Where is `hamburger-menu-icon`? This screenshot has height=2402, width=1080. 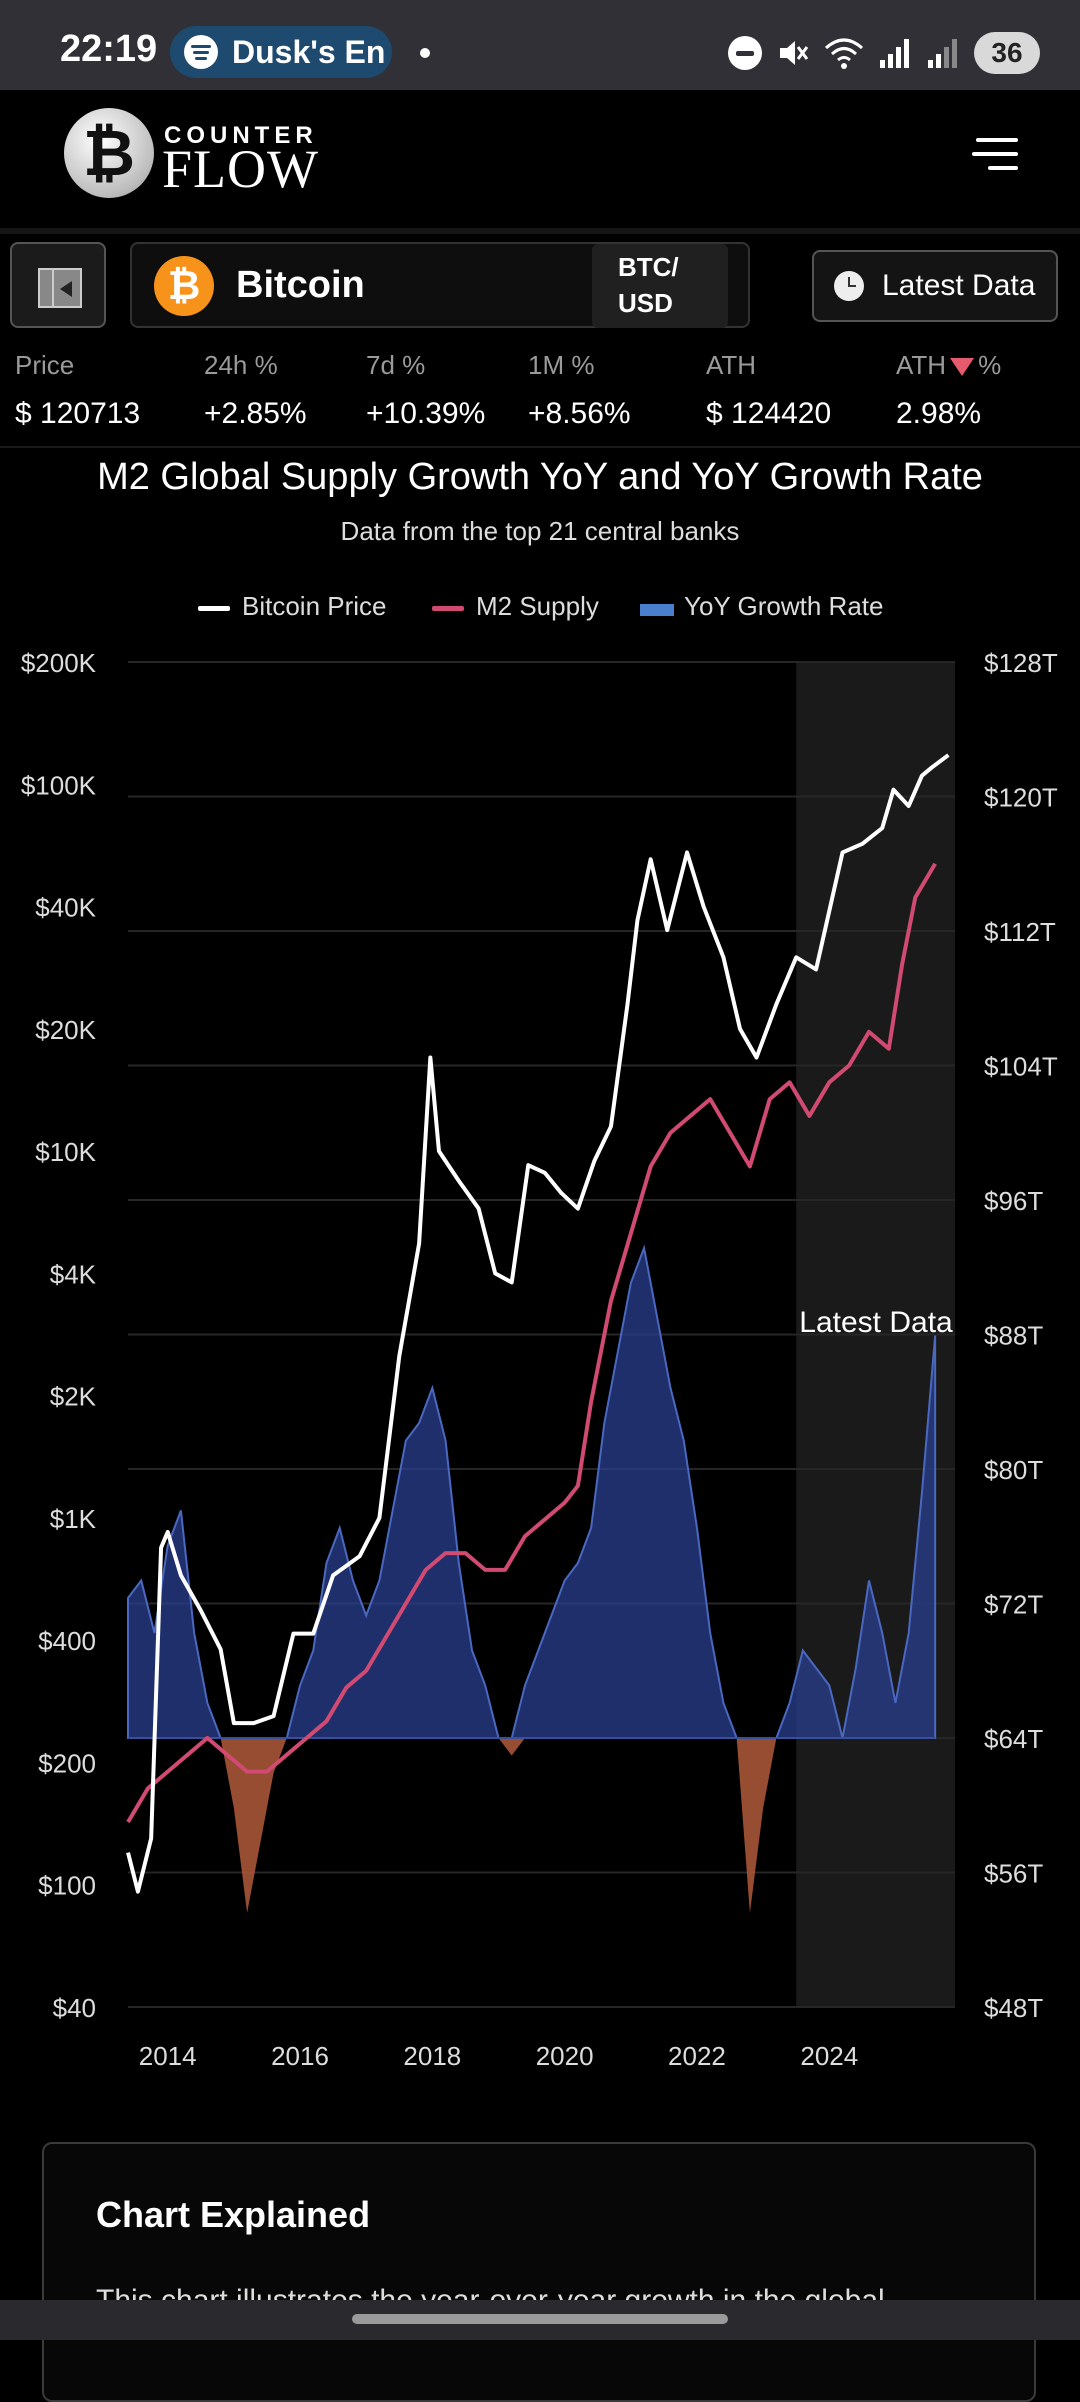
hamburger-menu-icon is located at coordinates (995, 154).